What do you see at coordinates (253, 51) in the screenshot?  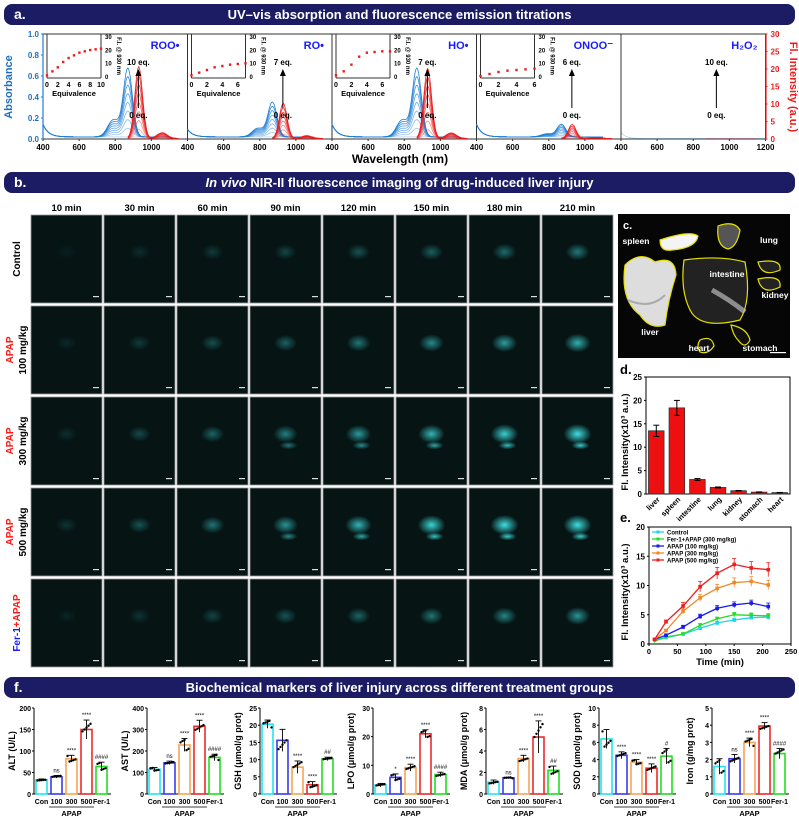 I see `inset-y-tick: 20` at bounding box center [253, 51].